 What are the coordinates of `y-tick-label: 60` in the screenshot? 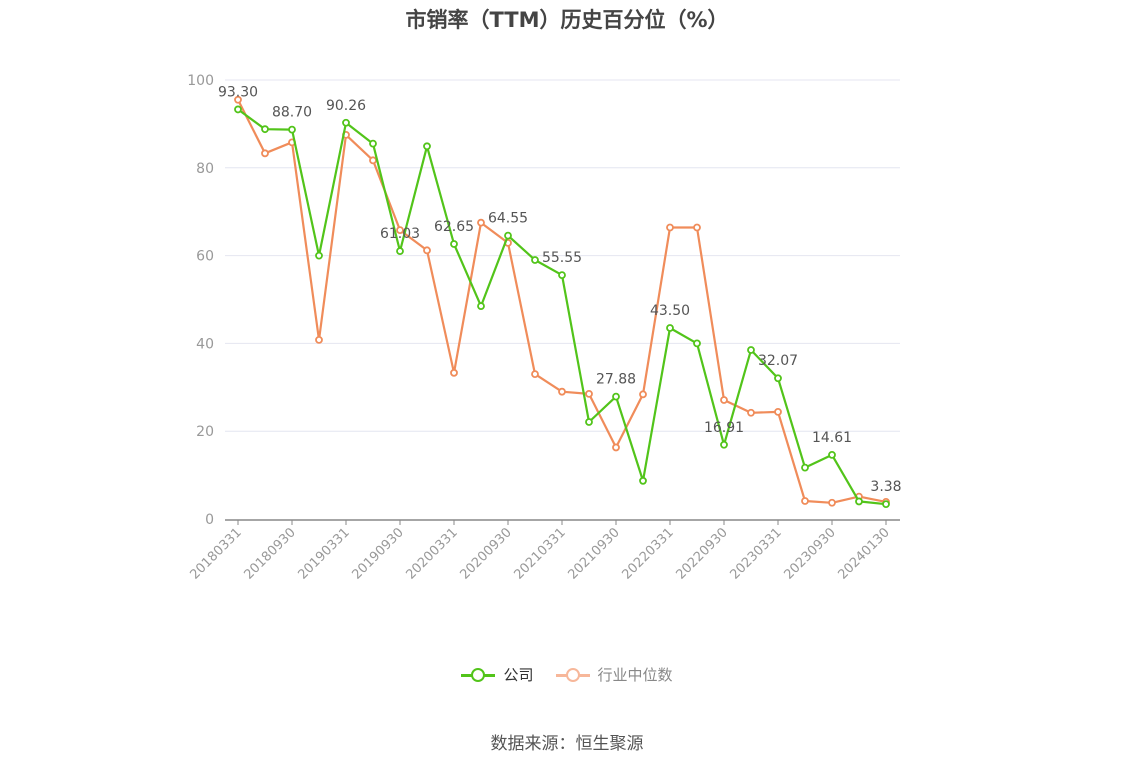 It's located at (205, 257).